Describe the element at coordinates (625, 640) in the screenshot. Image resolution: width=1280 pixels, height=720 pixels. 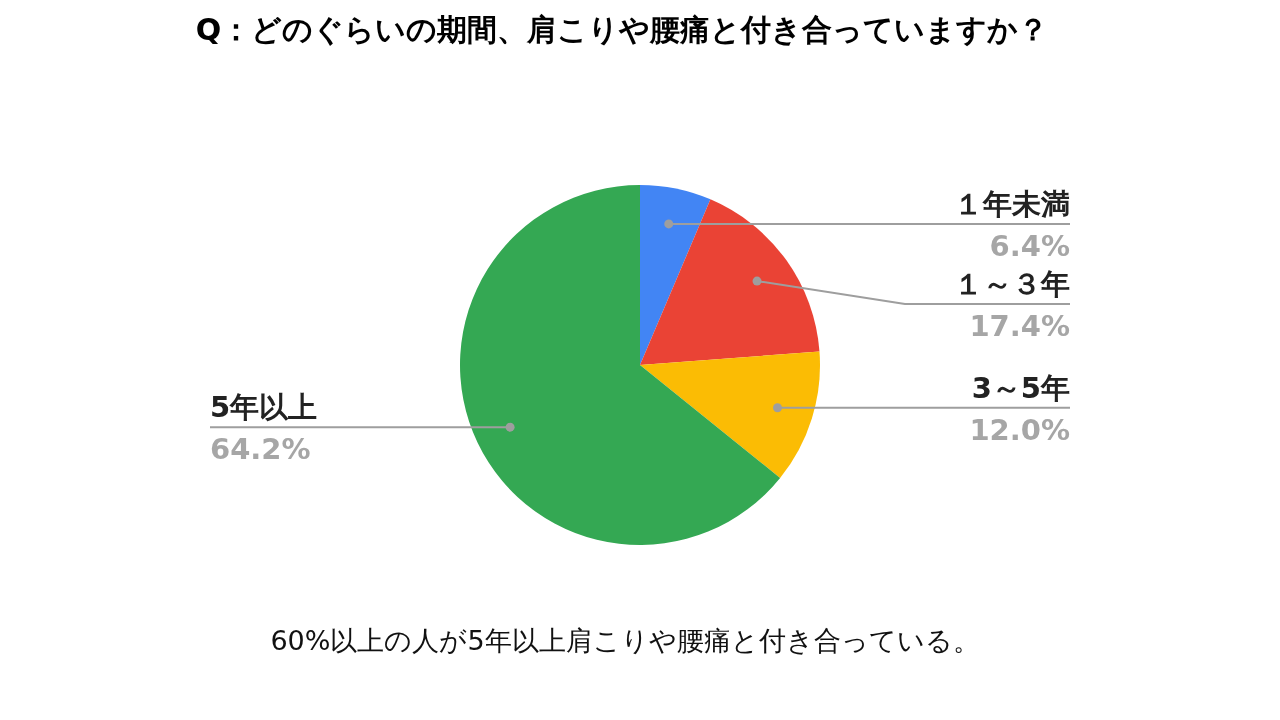
I see `annotation: 60%以上の人が5年以上肩こりや腰痛と付き合っている。` at that location.